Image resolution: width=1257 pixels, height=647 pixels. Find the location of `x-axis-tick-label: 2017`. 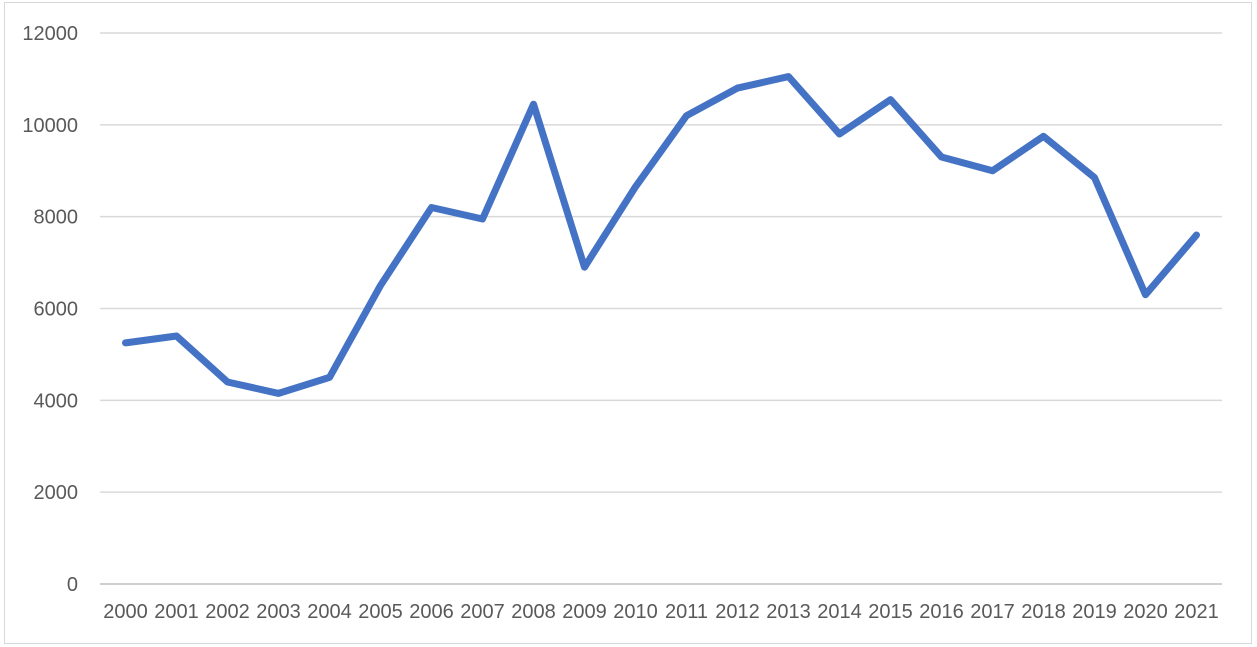

x-axis-tick-label: 2017 is located at coordinates (992, 612).